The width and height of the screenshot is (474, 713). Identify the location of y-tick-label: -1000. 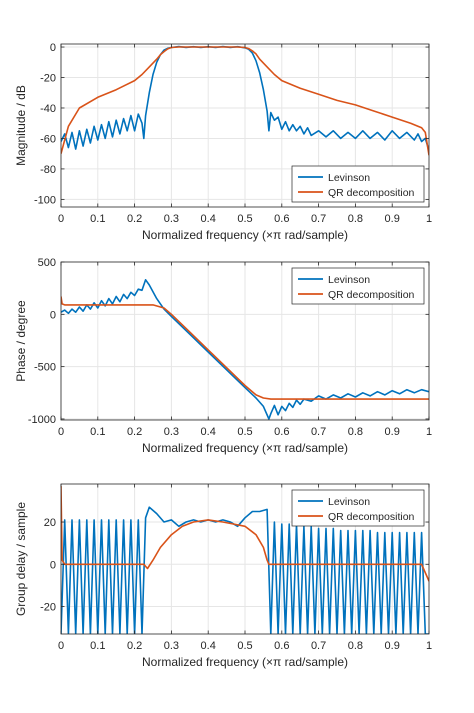
(42, 420).